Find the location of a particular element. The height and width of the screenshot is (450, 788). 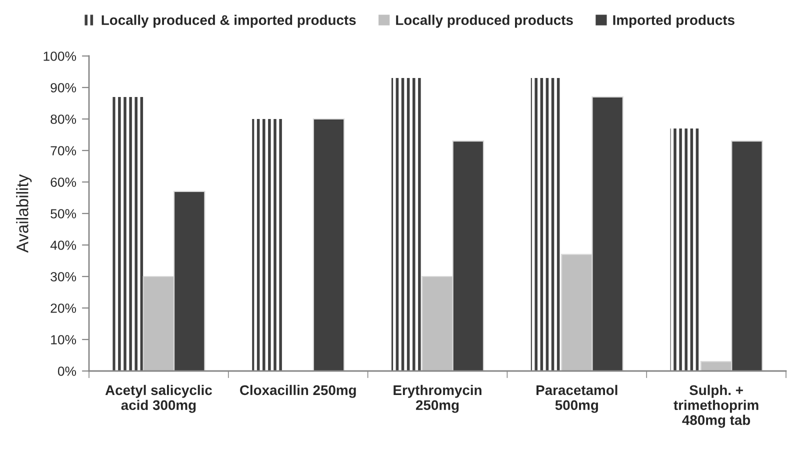

legend-label: Locally produced & imported products is located at coordinates (229, 21).